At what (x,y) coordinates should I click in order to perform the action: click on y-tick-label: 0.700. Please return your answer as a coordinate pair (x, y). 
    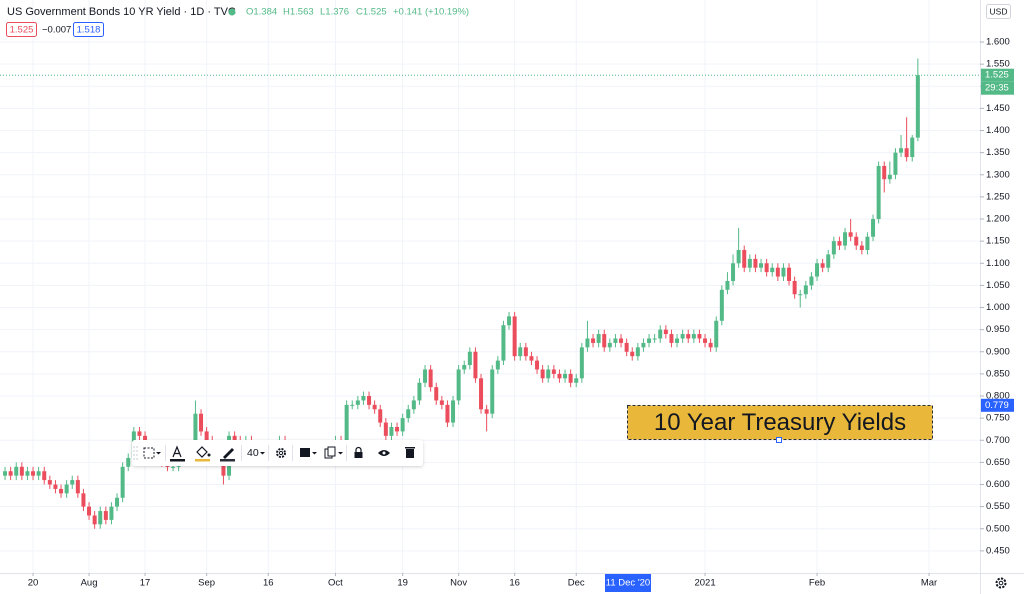
    Looking at the image, I should click on (998, 440).